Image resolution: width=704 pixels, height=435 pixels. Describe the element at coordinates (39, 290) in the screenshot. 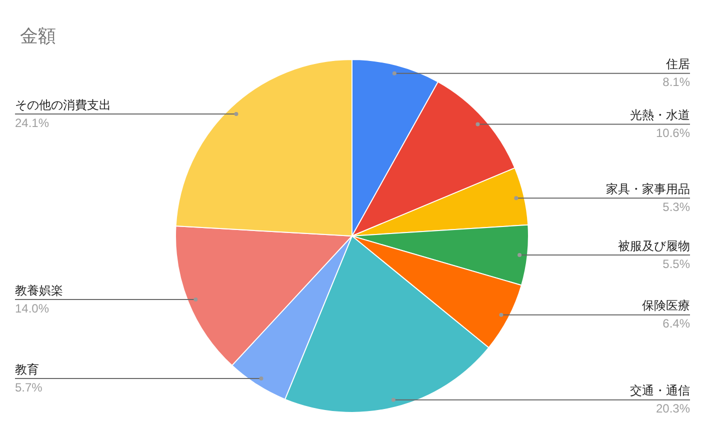

I see `slice-label: 教養娯楽` at that location.